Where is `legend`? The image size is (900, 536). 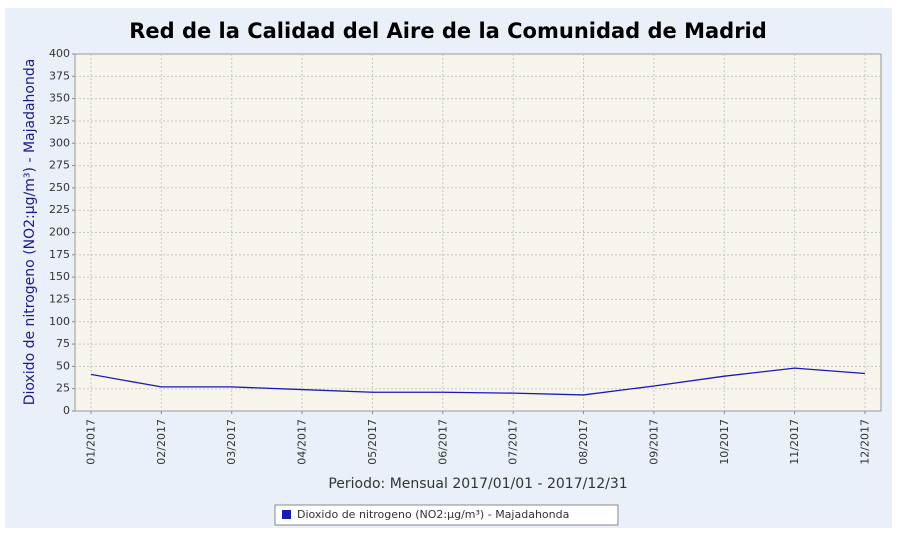
legend is located at coordinates (446, 515).